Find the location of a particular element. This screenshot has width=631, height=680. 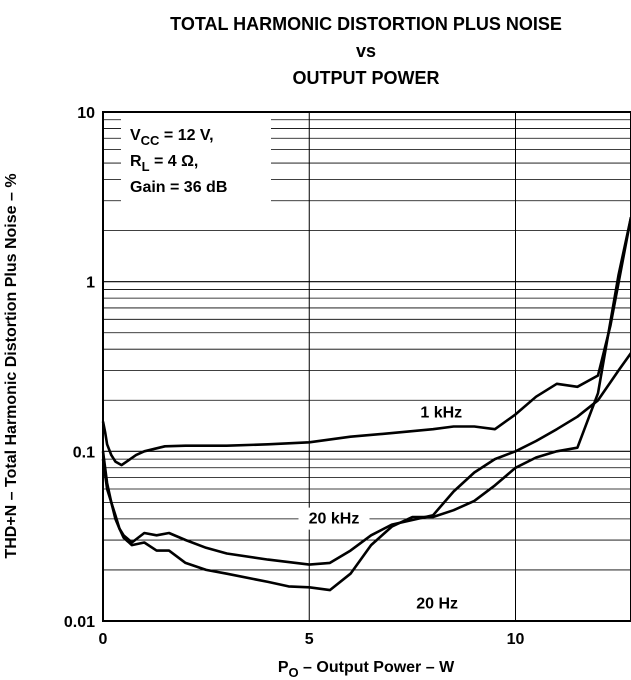

series-label: 20 Hz is located at coordinates (437, 604).